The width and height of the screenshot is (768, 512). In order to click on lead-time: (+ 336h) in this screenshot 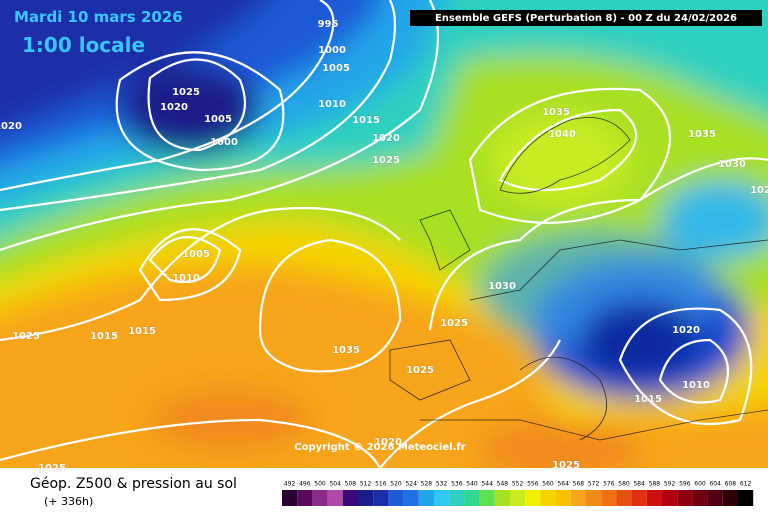, I will do `click(68, 501)`.